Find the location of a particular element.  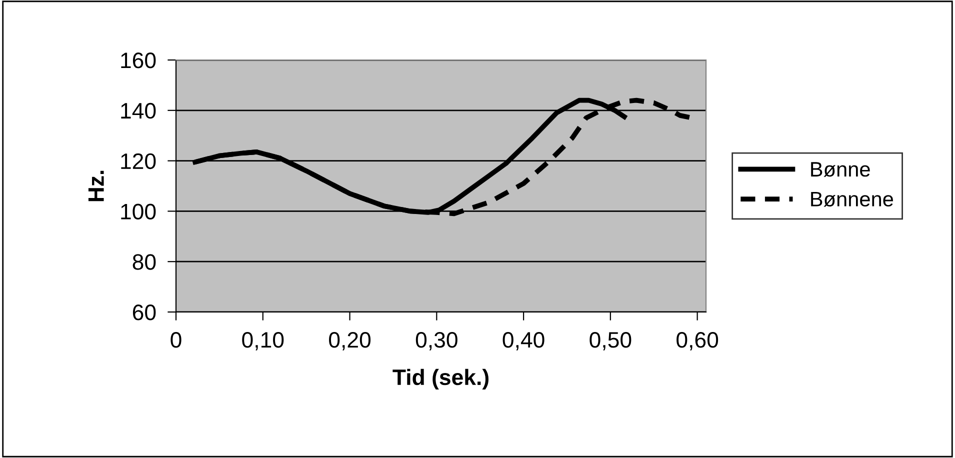

x-tick-label: 0,20 is located at coordinates (350, 341).